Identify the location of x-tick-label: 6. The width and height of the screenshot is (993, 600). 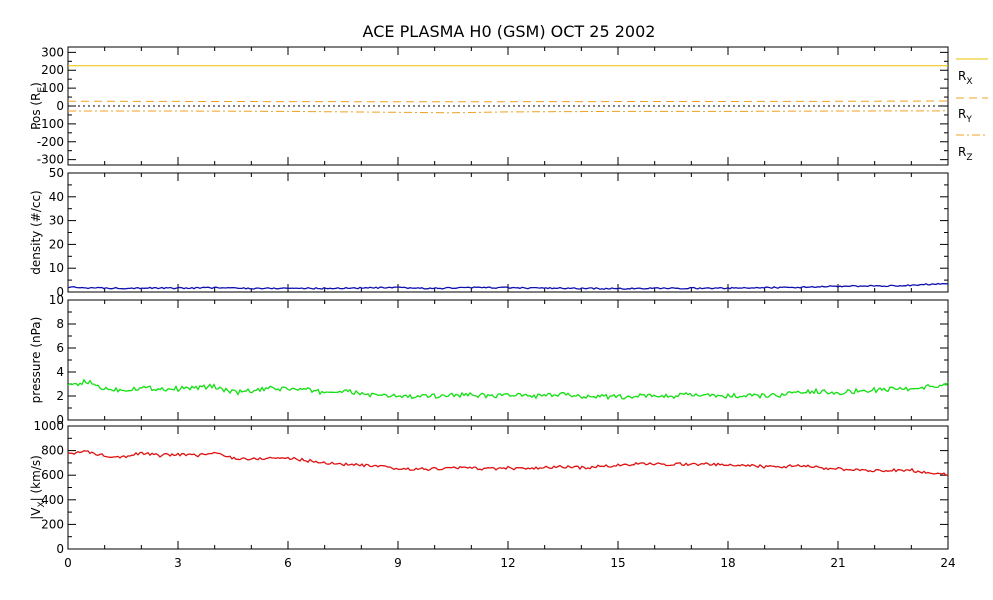
(288, 563).